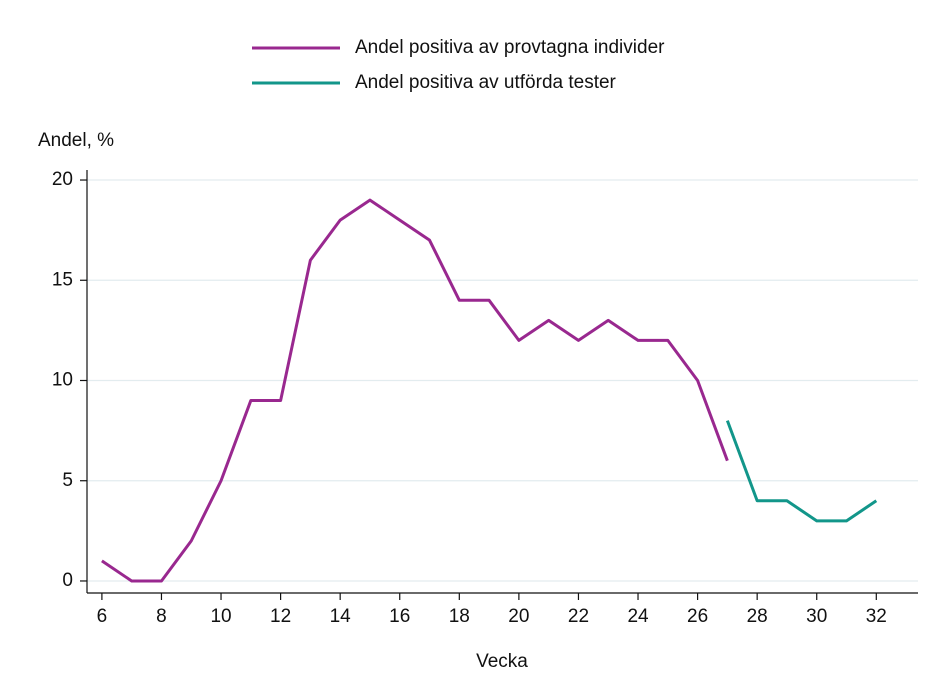 This screenshot has width=933, height=680. What do you see at coordinates (76, 140) in the screenshot?
I see `y-axis-label: Andel, %` at bounding box center [76, 140].